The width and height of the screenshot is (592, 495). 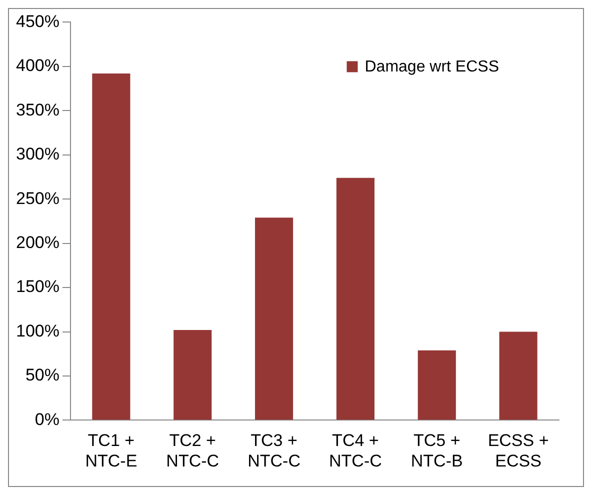 What do you see at coordinates (38, 110) in the screenshot?
I see `y-tick-label: 350%` at bounding box center [38, 110].